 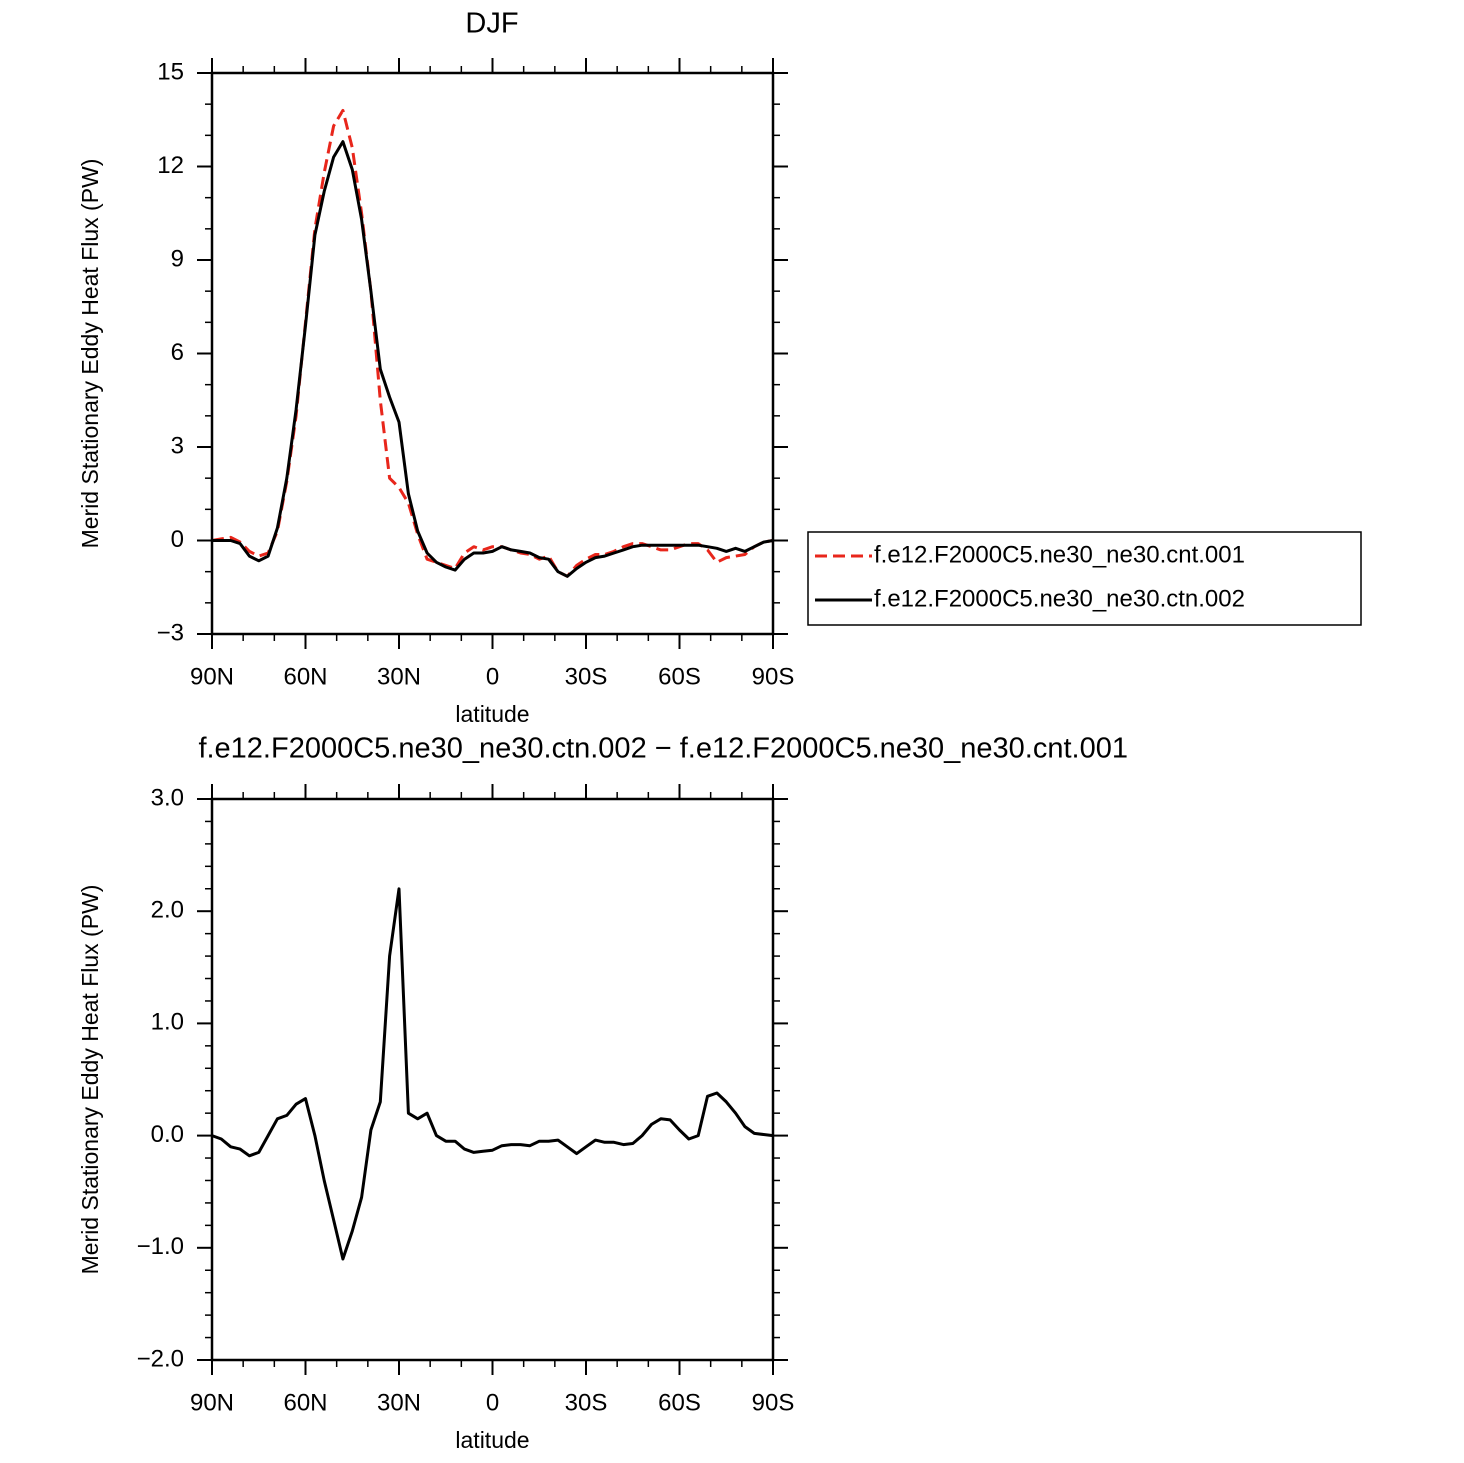 I want to click on y-tick-label: 12, so click(x=170, y=165).